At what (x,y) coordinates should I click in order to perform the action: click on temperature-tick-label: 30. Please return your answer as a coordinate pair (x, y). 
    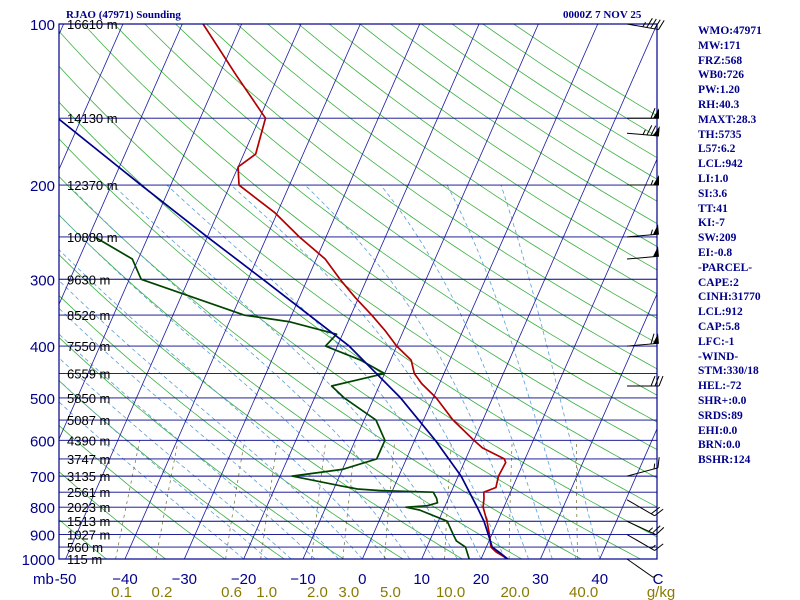
    Looking at the image, I should click on (540, 579).